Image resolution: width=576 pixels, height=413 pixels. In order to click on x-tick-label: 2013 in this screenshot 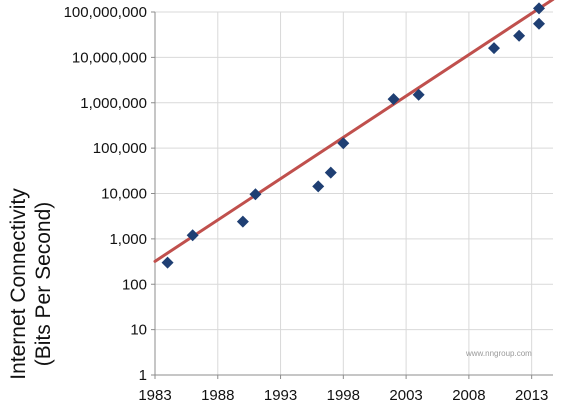, I will do `click(531, 395)`.